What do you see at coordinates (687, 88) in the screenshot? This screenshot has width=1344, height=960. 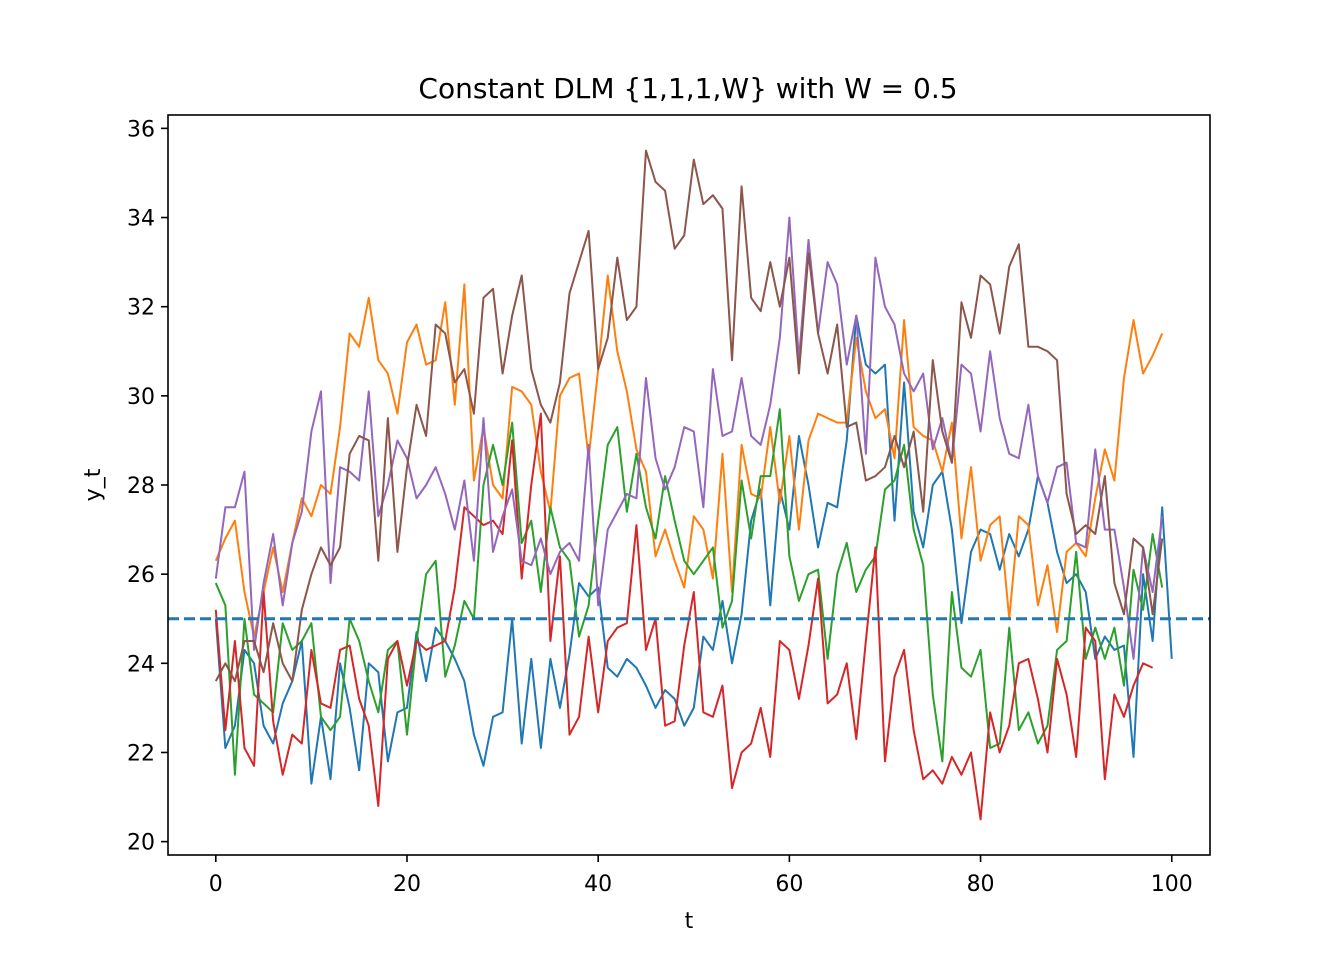 I see `chart-title: Constant DLM {1,1,1,W} with W = 0.5` at bounding box center [687, 88].